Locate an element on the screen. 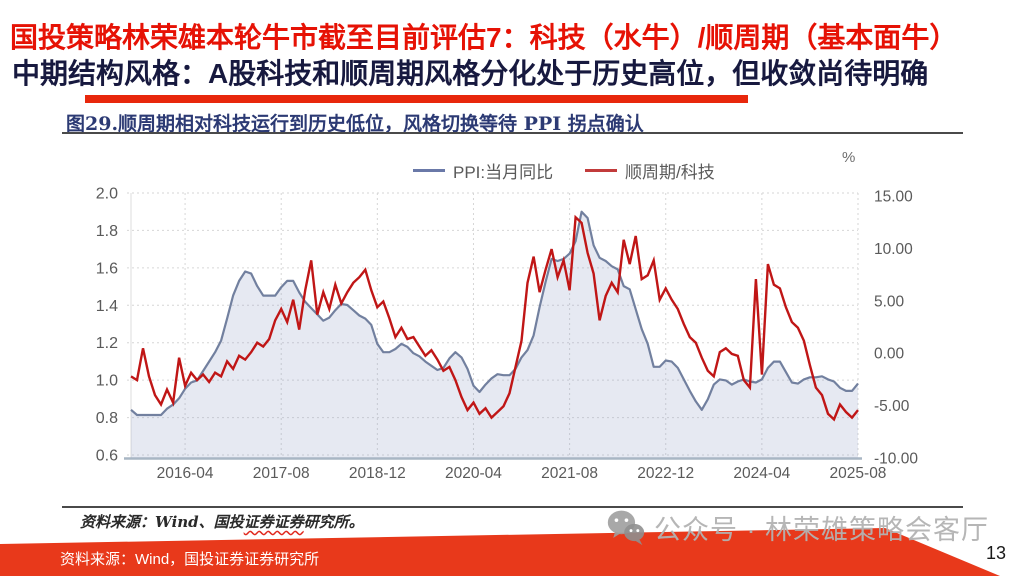 This screenshot has width=1024, height=576. source-note-wavy-part: 证券证券 is located at coordinates (273, 522).